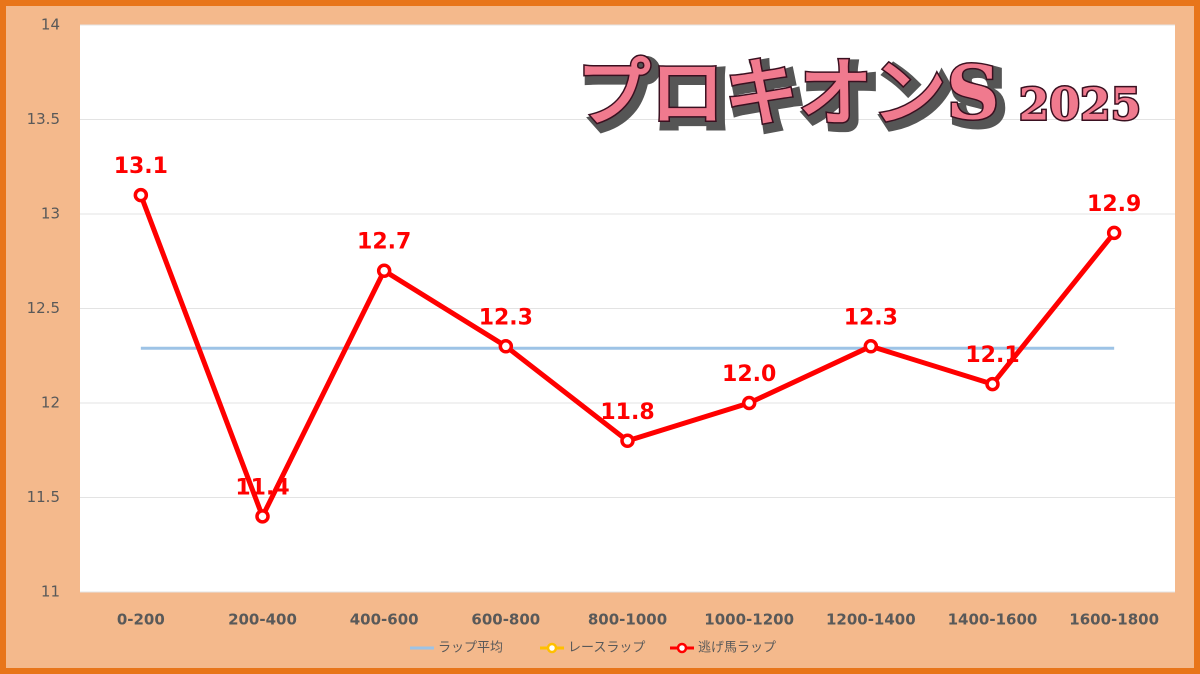 Image resolution: width=1200 pixels, height=674 pixels. What do you see at coordinates (787, 94) in the screenshot?
I see `chart-title: プロキオンS` at bounding box center [787, 94].